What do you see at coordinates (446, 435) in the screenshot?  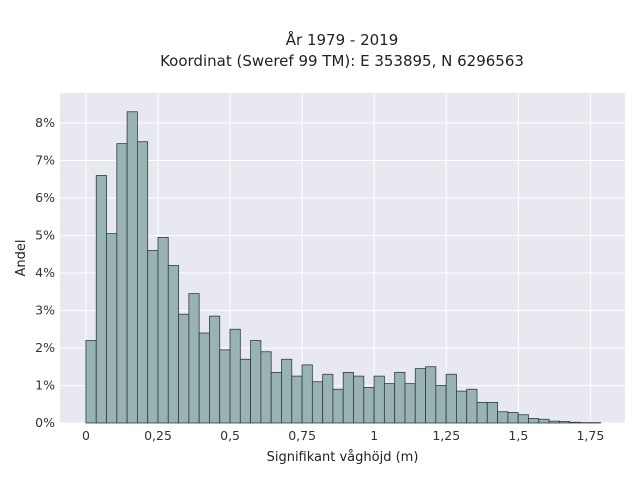 I see `x-tick-label: 1,25` at bounding box center [446, 435].